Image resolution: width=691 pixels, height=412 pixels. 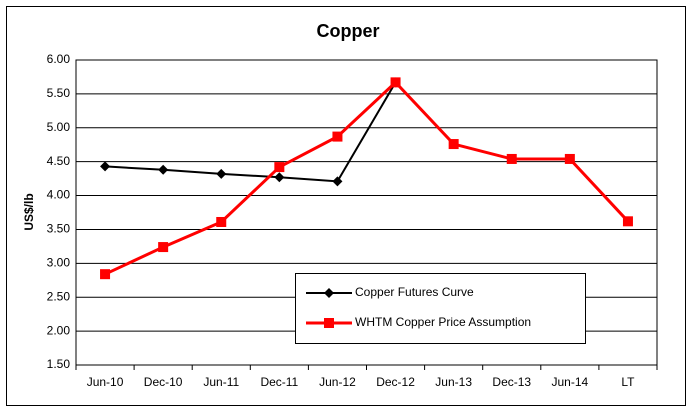 I want to click on chart-title: Copper, so click(x=348, y=31).